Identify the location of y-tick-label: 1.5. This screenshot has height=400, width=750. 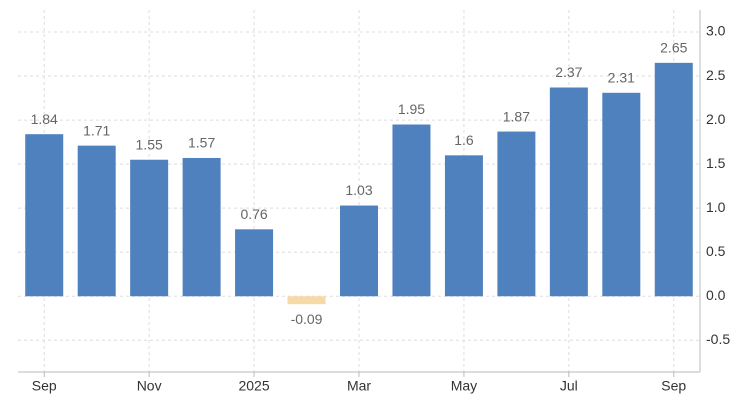
(716, 163).